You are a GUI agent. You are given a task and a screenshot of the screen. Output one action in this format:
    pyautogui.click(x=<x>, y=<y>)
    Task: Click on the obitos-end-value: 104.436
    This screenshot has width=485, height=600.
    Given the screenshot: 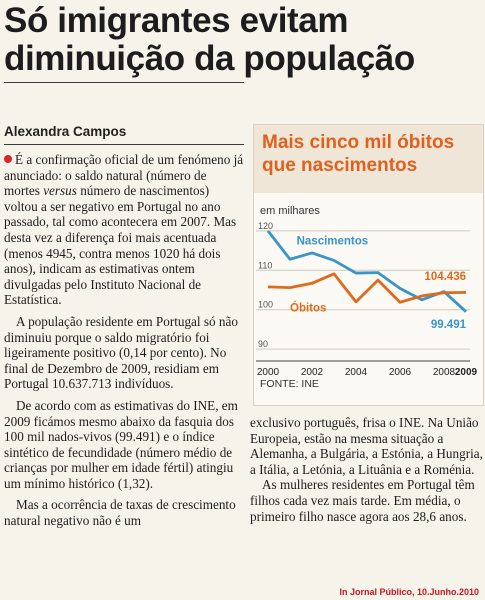 What is the action you would take?
    pyautogui.click(x=445, y=277)
    